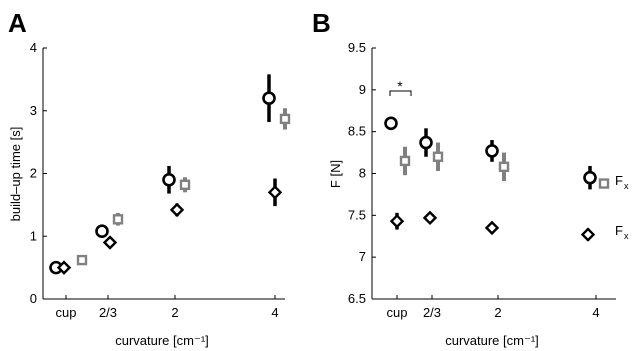  I want to click on panel-a-x-axis-label: curvature [cm⁻¹], so click(162, 340).